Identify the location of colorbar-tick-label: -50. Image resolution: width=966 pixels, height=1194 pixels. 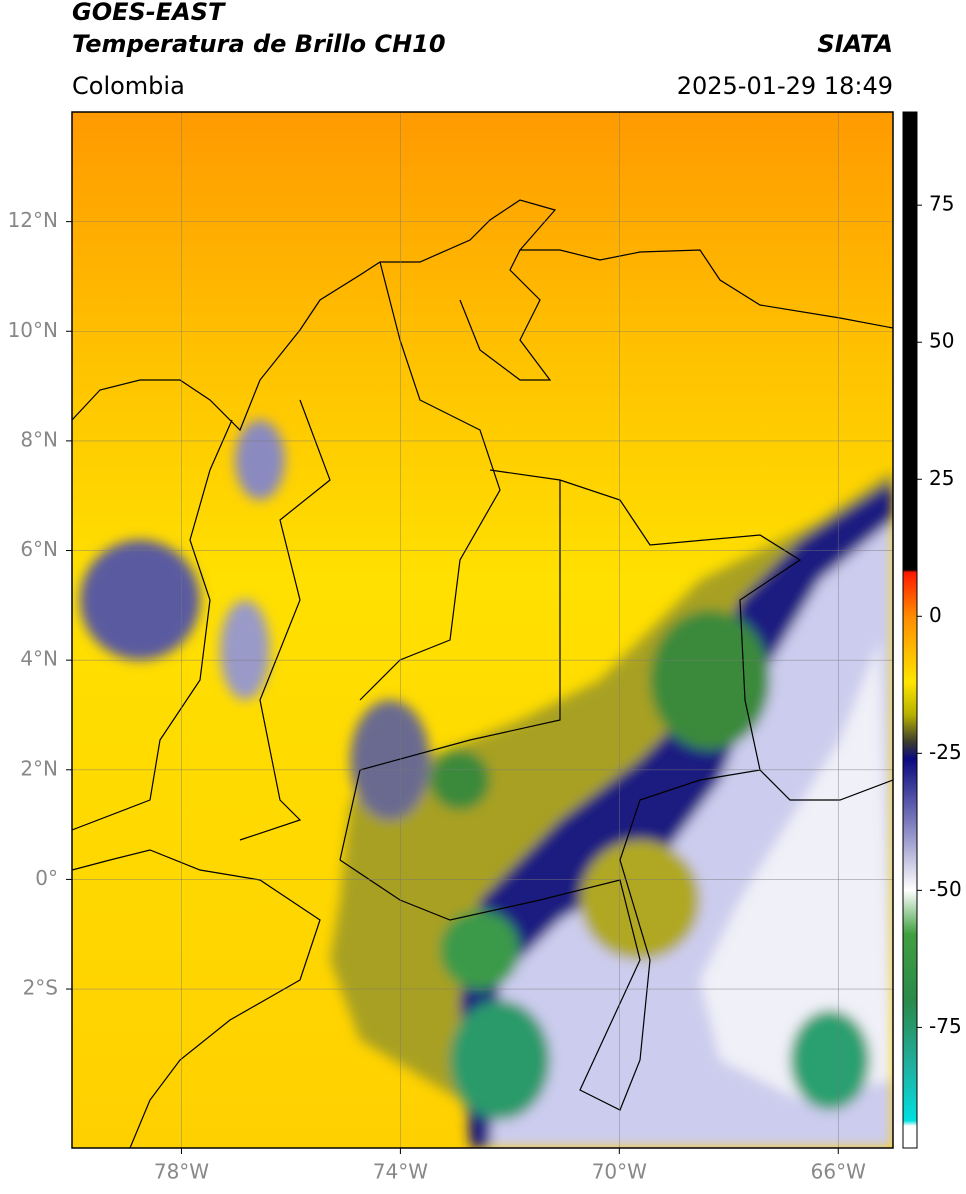
(945, 889).